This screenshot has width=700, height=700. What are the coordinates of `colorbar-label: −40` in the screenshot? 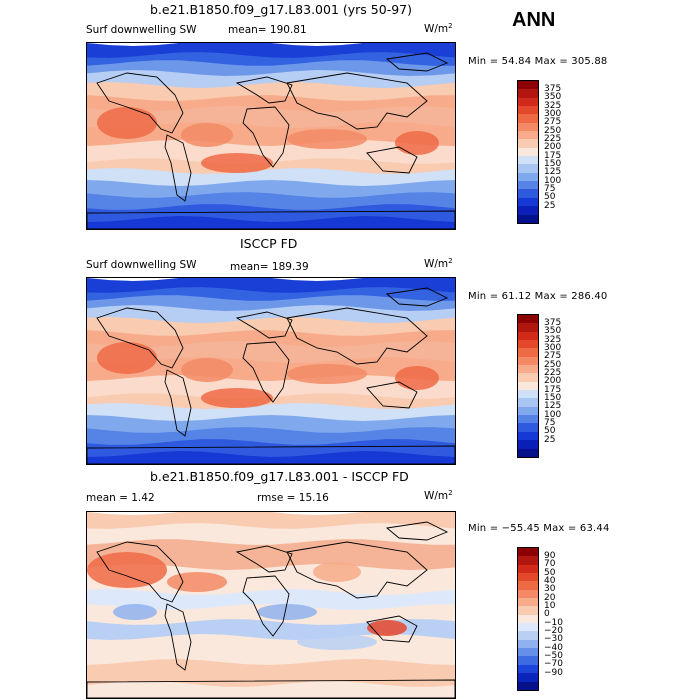 It's located at (553, 647).